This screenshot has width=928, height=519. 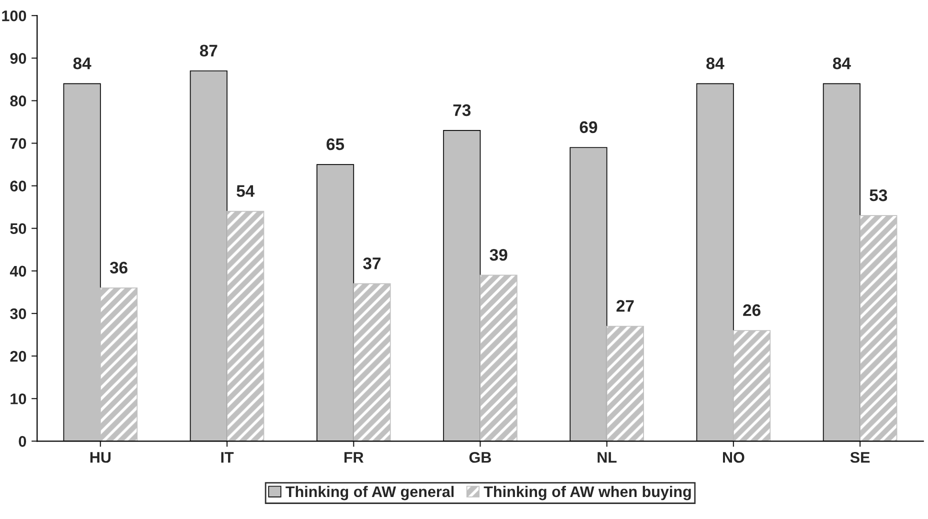 What do you see at coordinates (227, 457) in the screenshot?
I see `x-tick-label: IT` at bounding box center [227, 457].